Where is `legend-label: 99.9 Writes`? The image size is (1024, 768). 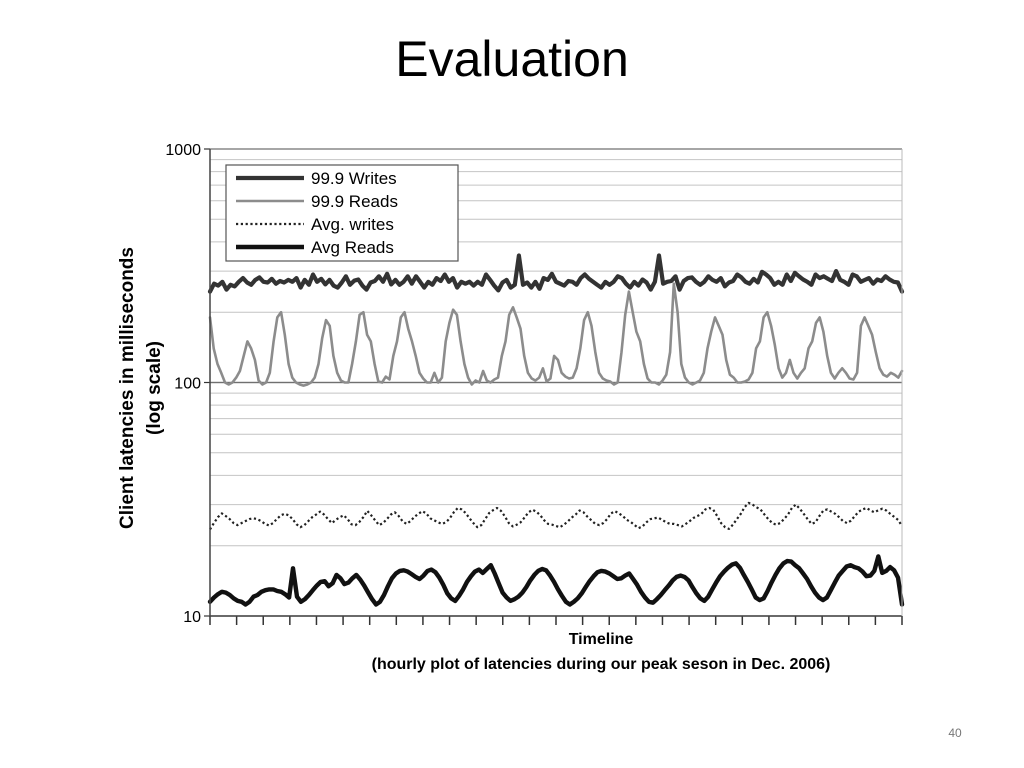 legend-label: 99.9 Writes is located at coordinates (354, 178).